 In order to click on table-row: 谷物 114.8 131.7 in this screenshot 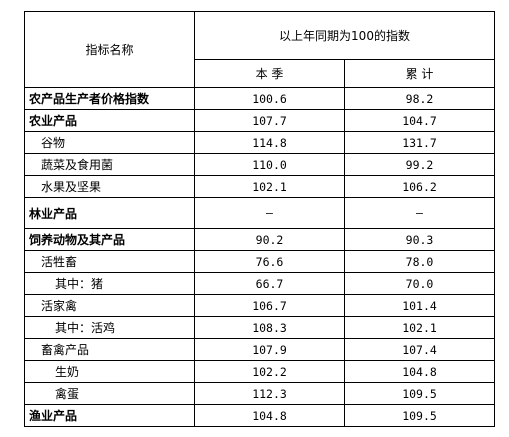, I will do `click(259, 142)`.